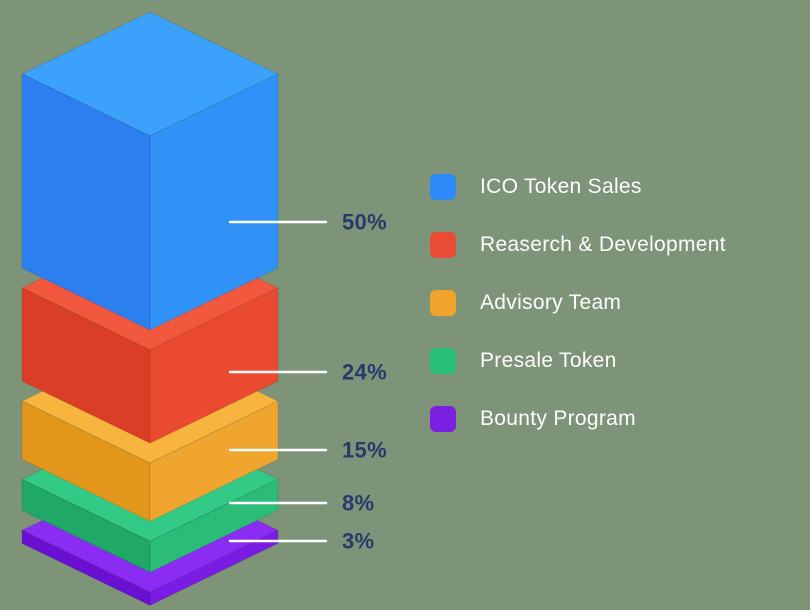  What do you see at coordinates (443, 245) in the screenshot?
I see `legend-swatch-reaserch-development-icon` at bounding box center [443, 245].